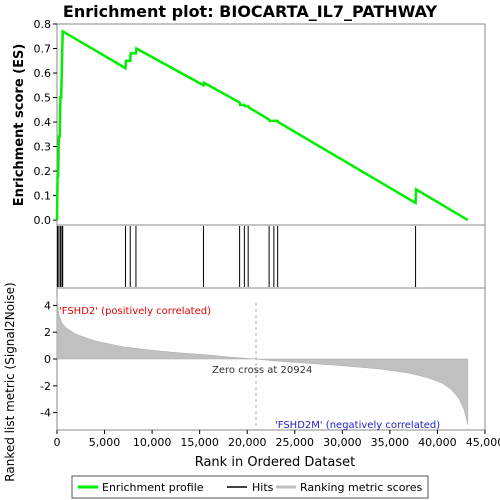 This screenshot has height=500, width=500. I want to click on es-y-tick-label: 0.0, so click(43, 220).